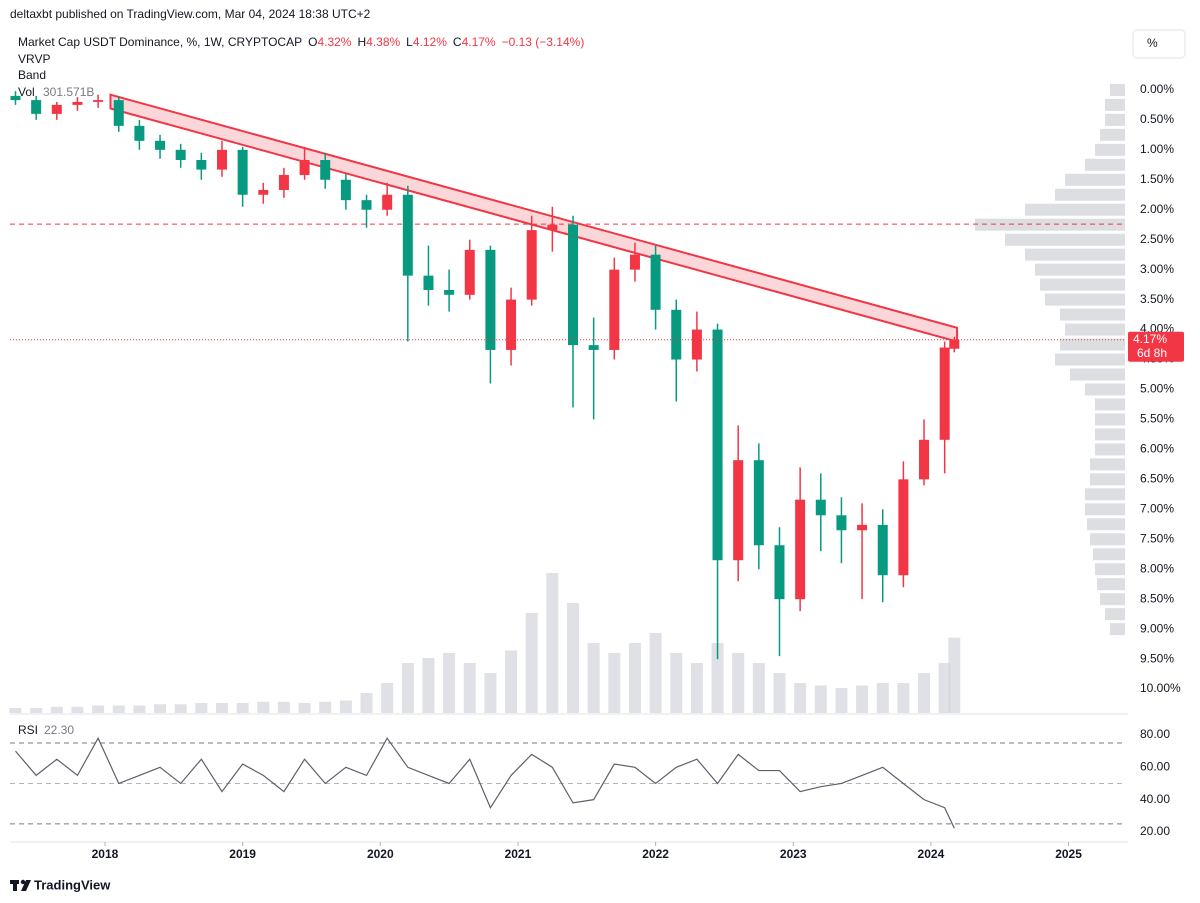 The height and width of the screenshot is (903, 1200). I want to click on legend-item: 4.38%, so click(383, 42).